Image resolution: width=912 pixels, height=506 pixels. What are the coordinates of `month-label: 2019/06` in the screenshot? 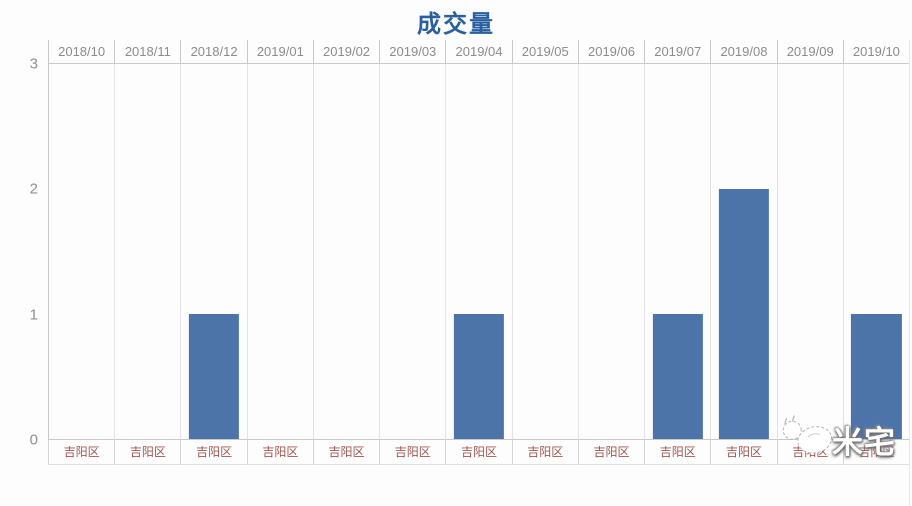 It's located at (611, 52).